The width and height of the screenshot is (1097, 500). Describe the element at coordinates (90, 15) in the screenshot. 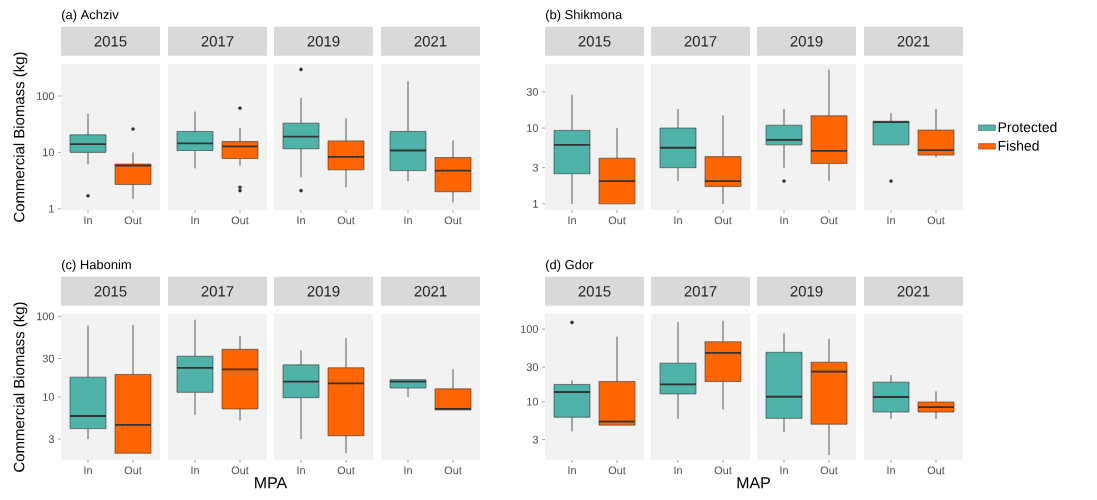

I see `text: (a) Achziv` at that location.